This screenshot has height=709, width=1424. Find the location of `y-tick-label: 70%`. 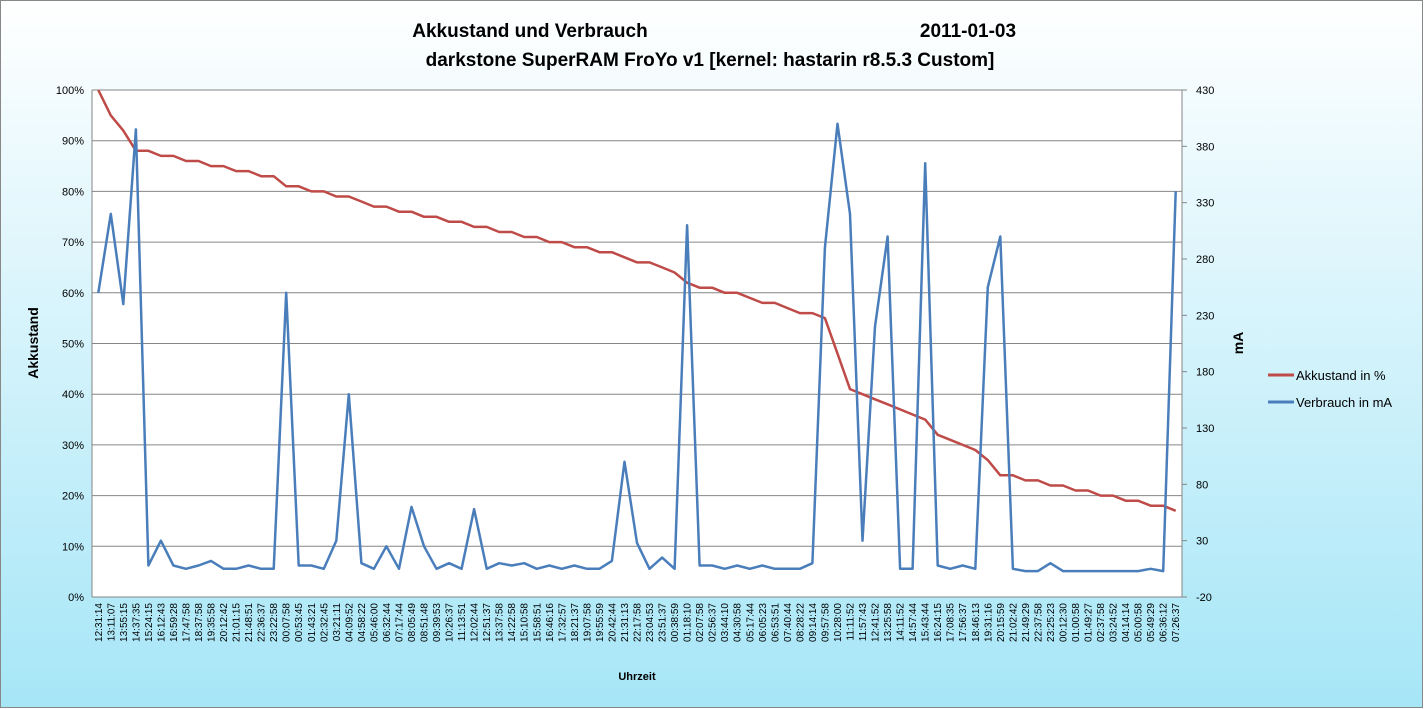

y-tick-label: 70% is located at coordinates (73, 243).